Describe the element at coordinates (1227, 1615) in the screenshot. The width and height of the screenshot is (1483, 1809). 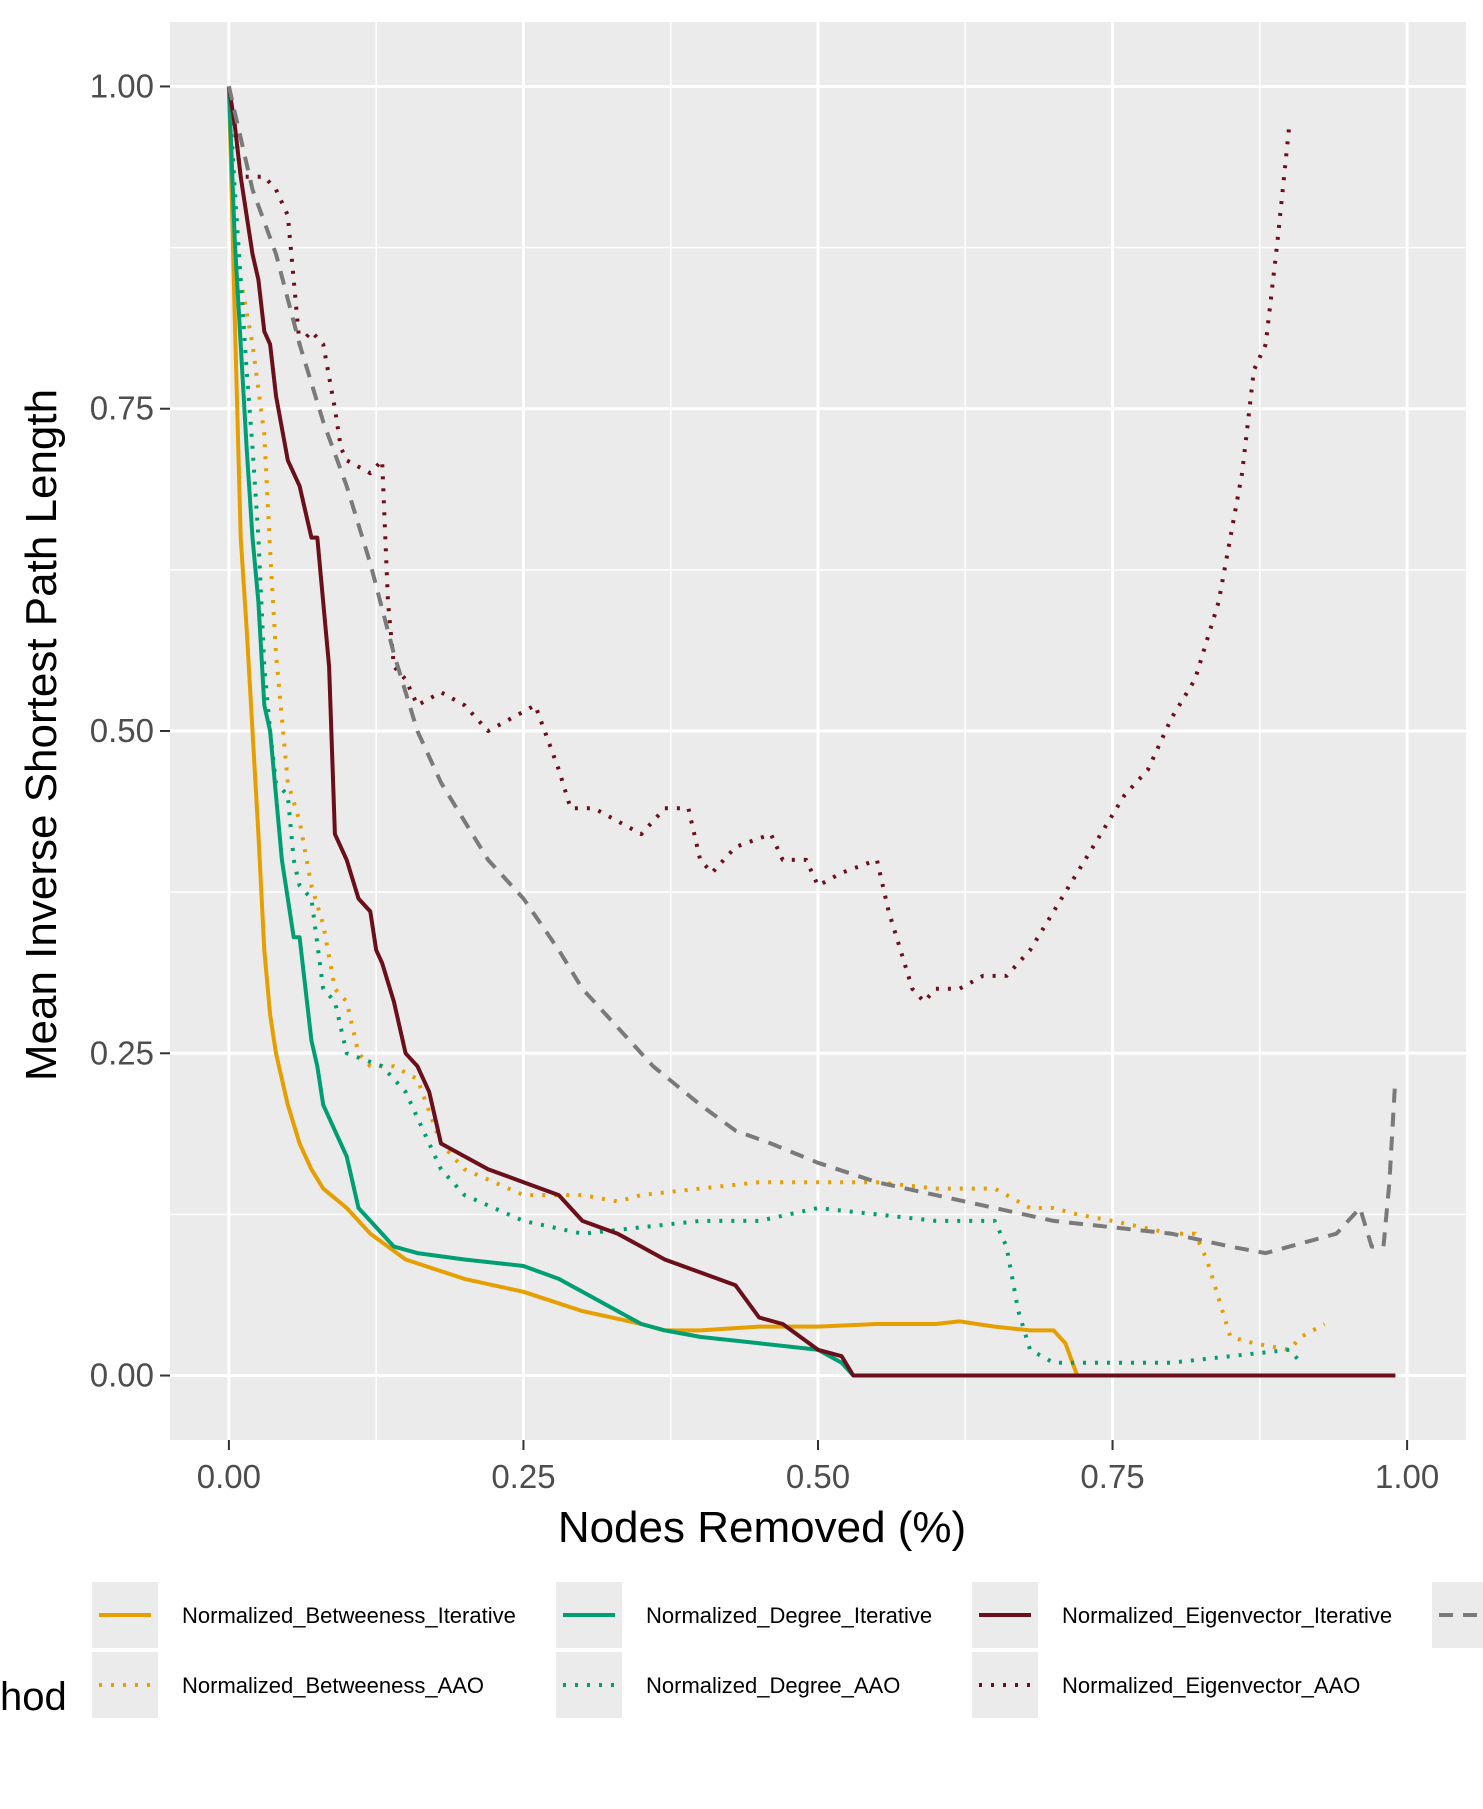
I see `legend-label: Normalized_Eigenvector_Iterative` at that location.